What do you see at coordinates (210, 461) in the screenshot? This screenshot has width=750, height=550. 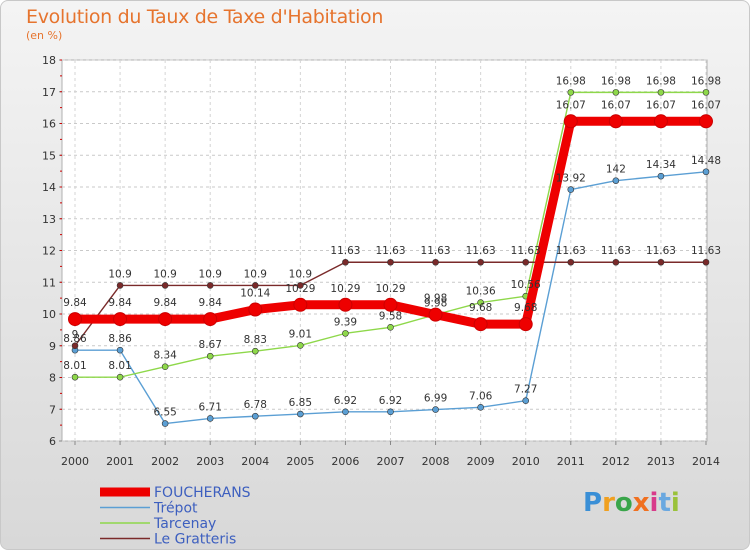 I see `x-tick-label: 2003` at bounding box center [210, 461].